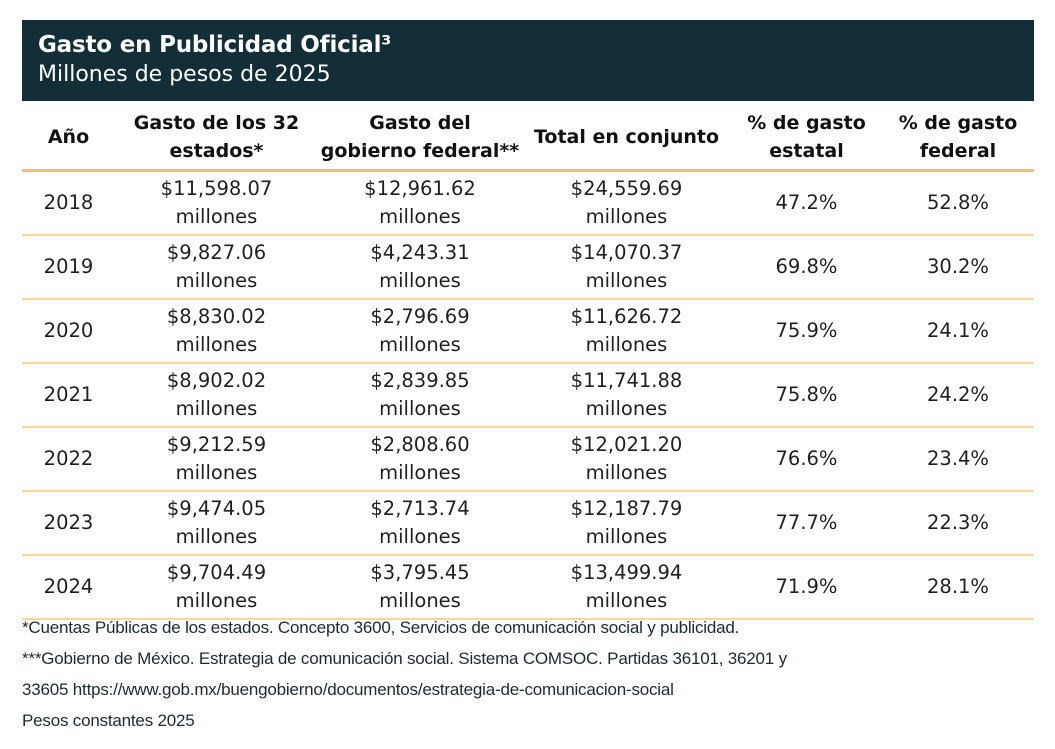 Image resolution: width=1055 pixels, height=749 pixels. What do you see at coordinates (626, 136) in the screenshot?
I see `column-header-total: Total en conjunto` at bounding box center [626, 136].